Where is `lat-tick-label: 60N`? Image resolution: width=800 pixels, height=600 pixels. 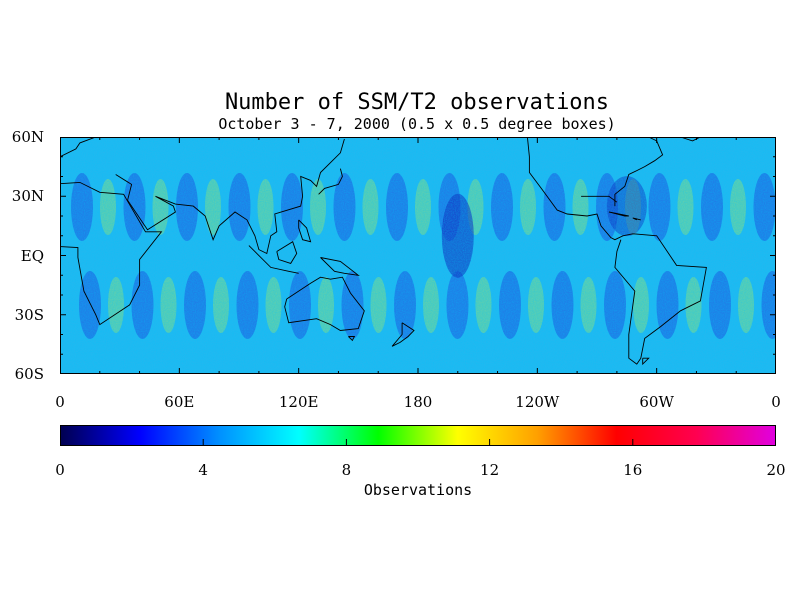
lat-tick-label: 60N is located at coordinates (27, 137).